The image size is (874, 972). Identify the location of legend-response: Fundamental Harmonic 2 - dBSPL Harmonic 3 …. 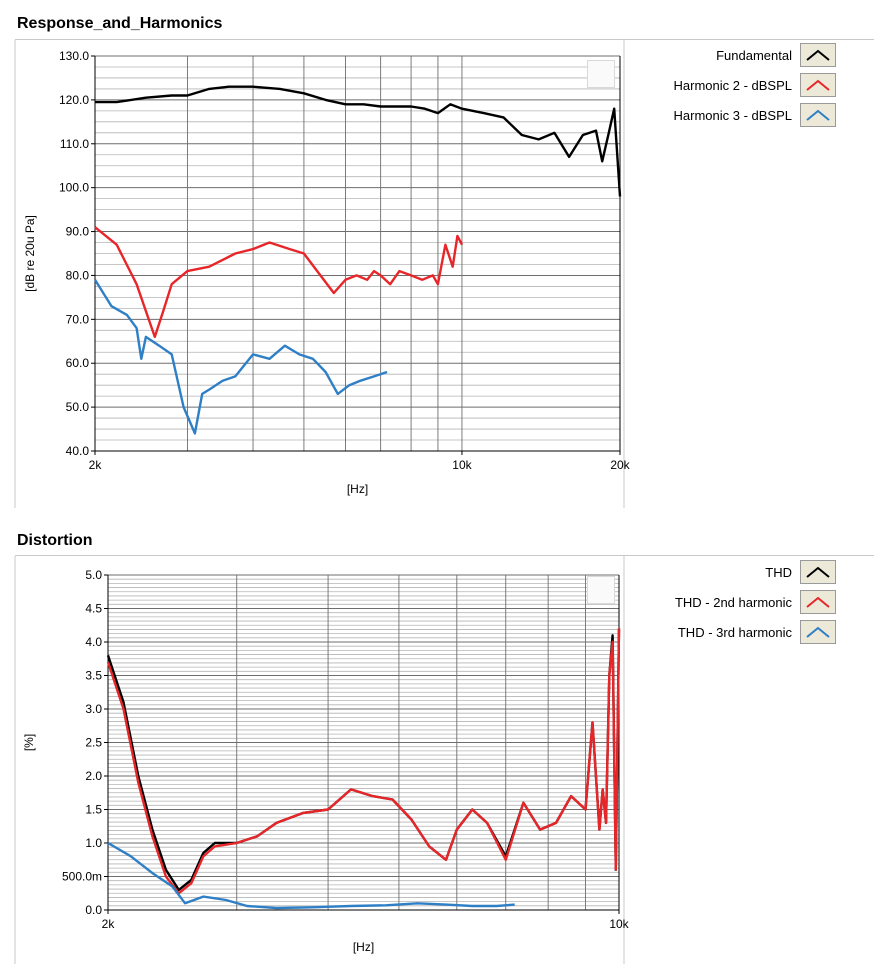
(738, 86).